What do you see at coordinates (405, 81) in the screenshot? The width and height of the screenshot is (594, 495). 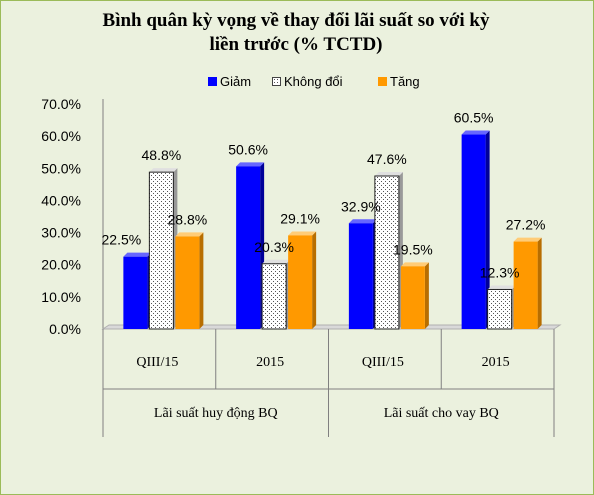 I see `legend-label-tang: Tăng` at bounding box center [405, 81].